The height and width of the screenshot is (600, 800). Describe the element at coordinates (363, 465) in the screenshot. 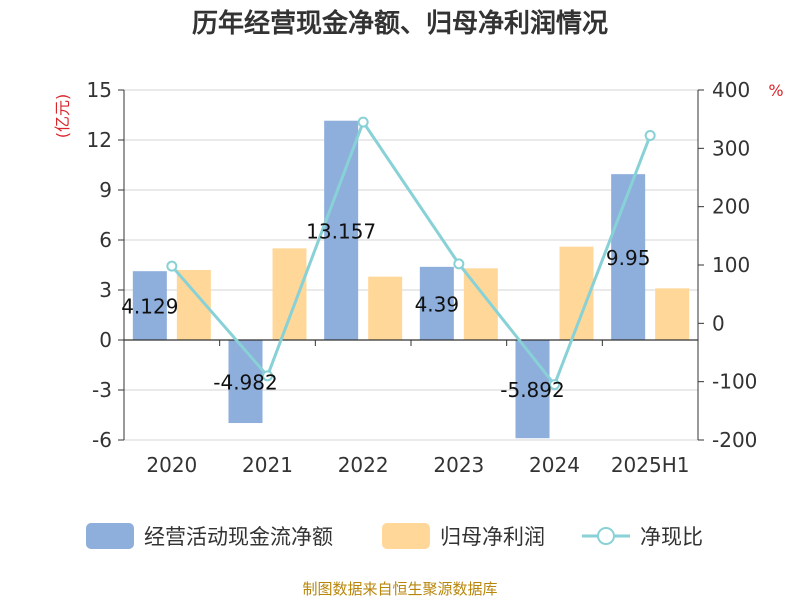

I see `x-tick-label: 2022` at that location.